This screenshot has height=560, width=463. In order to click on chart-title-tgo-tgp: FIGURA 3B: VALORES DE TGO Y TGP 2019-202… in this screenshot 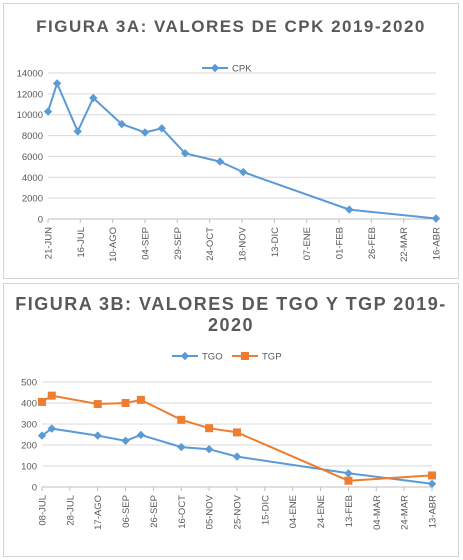, I will do `click(231, 314)`.